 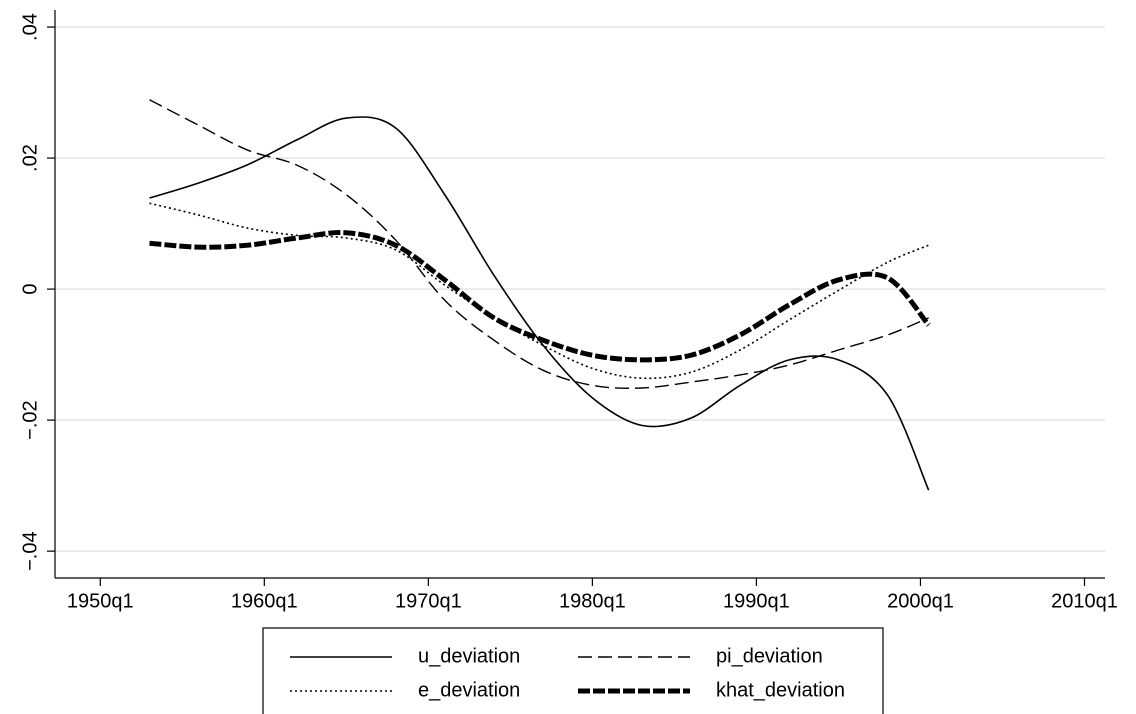 I want to click on x-tick-label: 1990q1, so click(x=756, y=601).